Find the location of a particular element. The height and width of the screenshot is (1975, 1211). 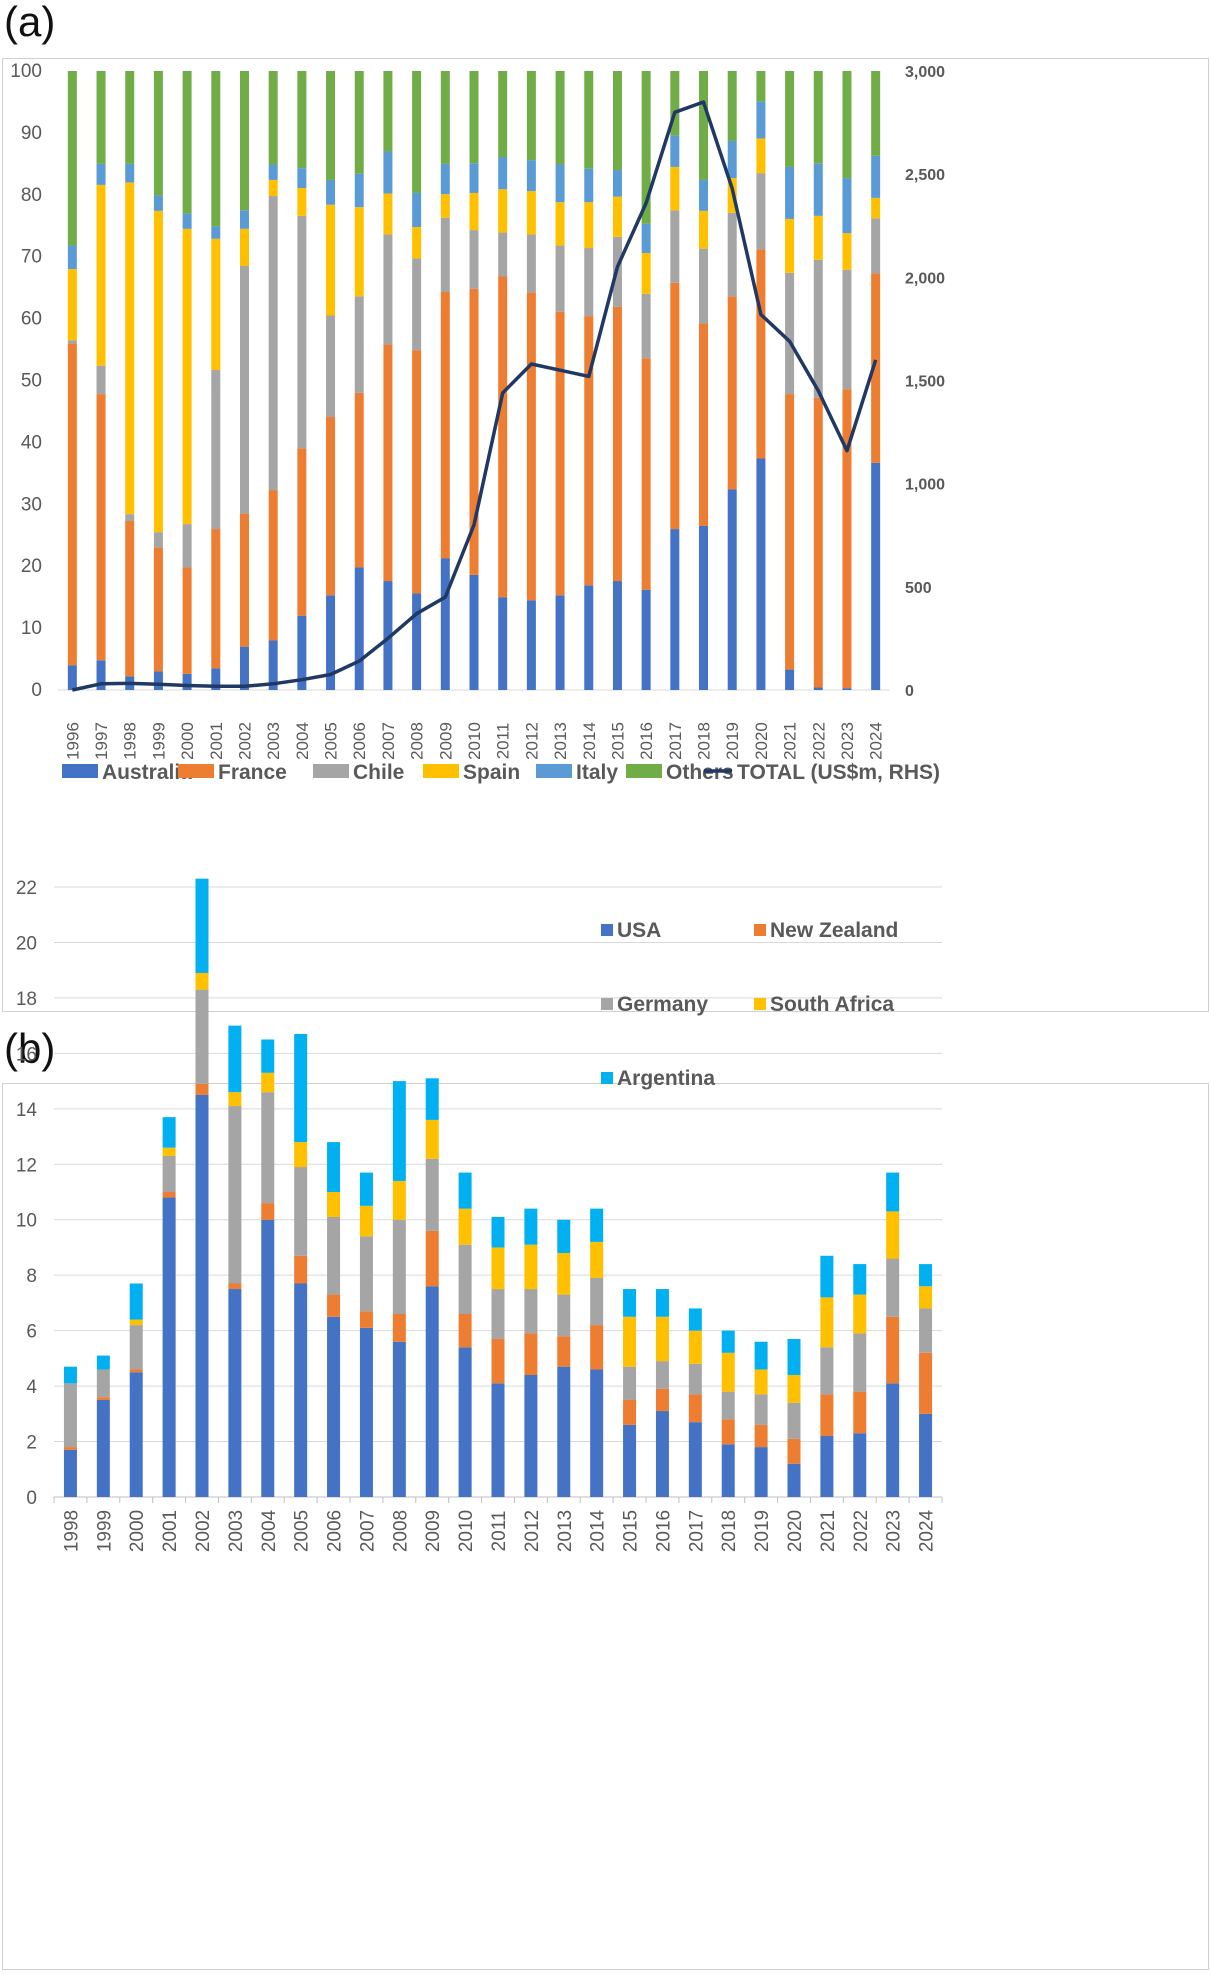

bar-argentina-2023 is located at coordinates (893, 1192).